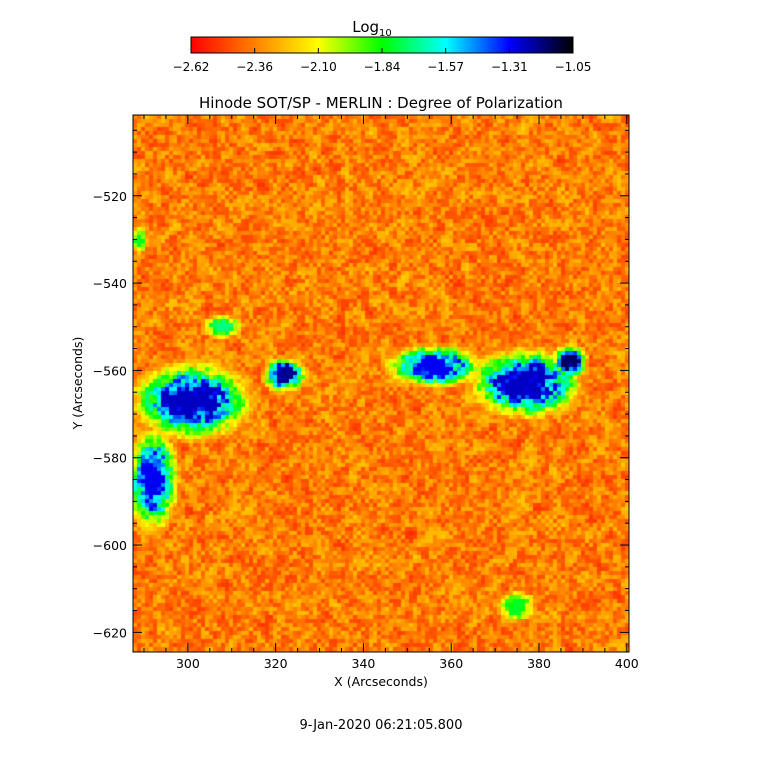  I want to click on colorbar-tick-label: −2.10, so click(318, 67).